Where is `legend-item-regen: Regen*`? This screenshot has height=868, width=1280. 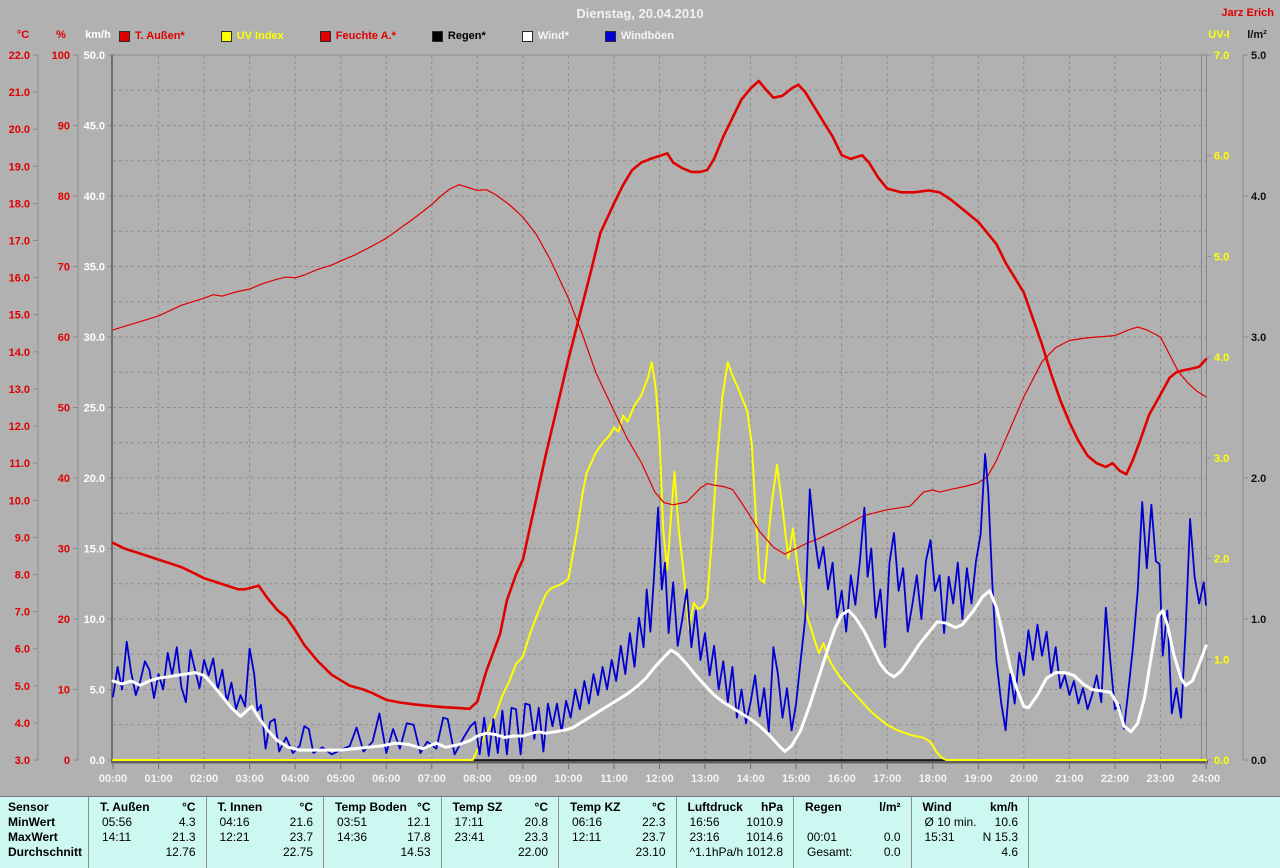
legend-item-regen: Regen* is located at coordinates (458, 36).